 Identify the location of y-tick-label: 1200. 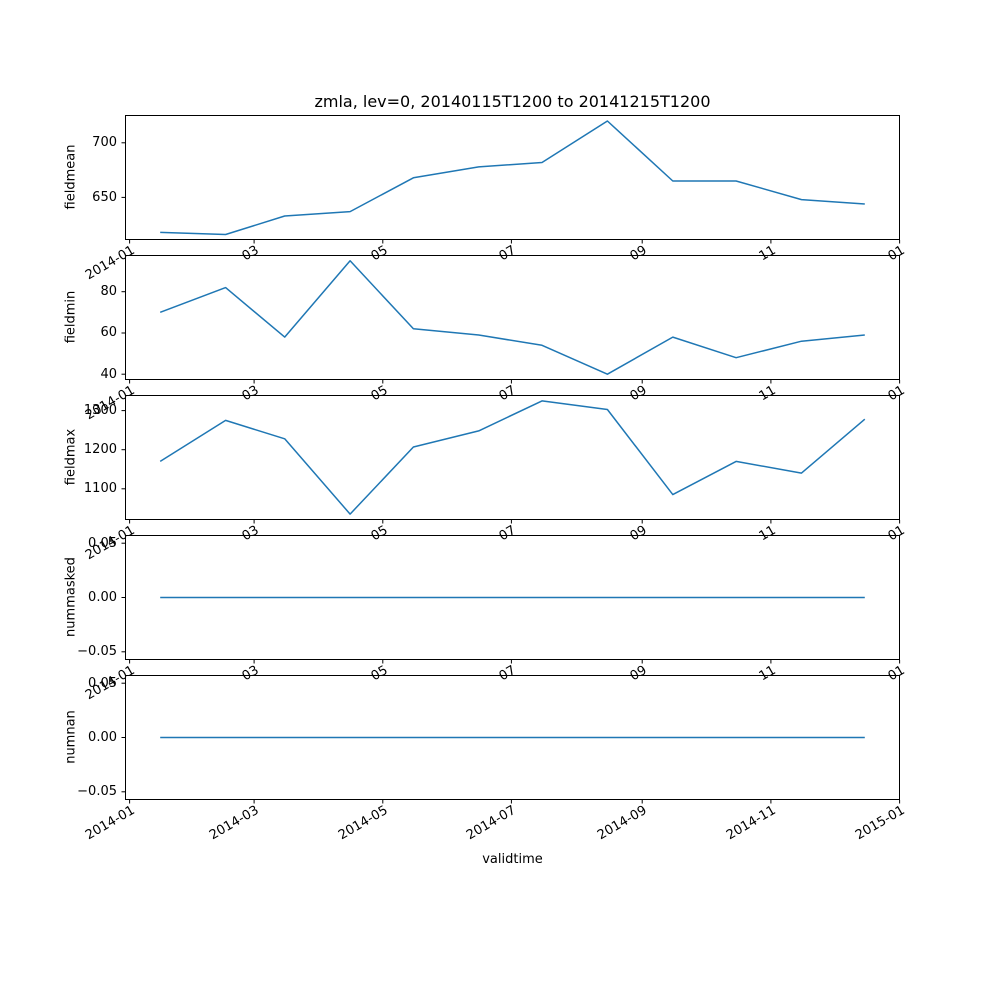
(100, 449).